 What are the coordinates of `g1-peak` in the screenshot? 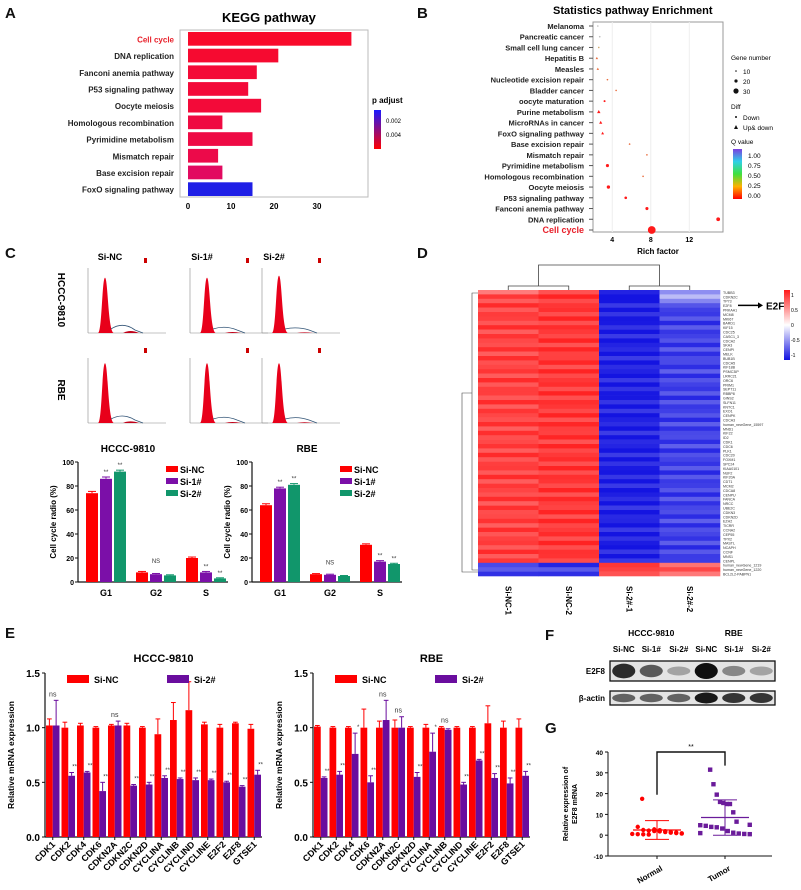 It's located at (106, 393).